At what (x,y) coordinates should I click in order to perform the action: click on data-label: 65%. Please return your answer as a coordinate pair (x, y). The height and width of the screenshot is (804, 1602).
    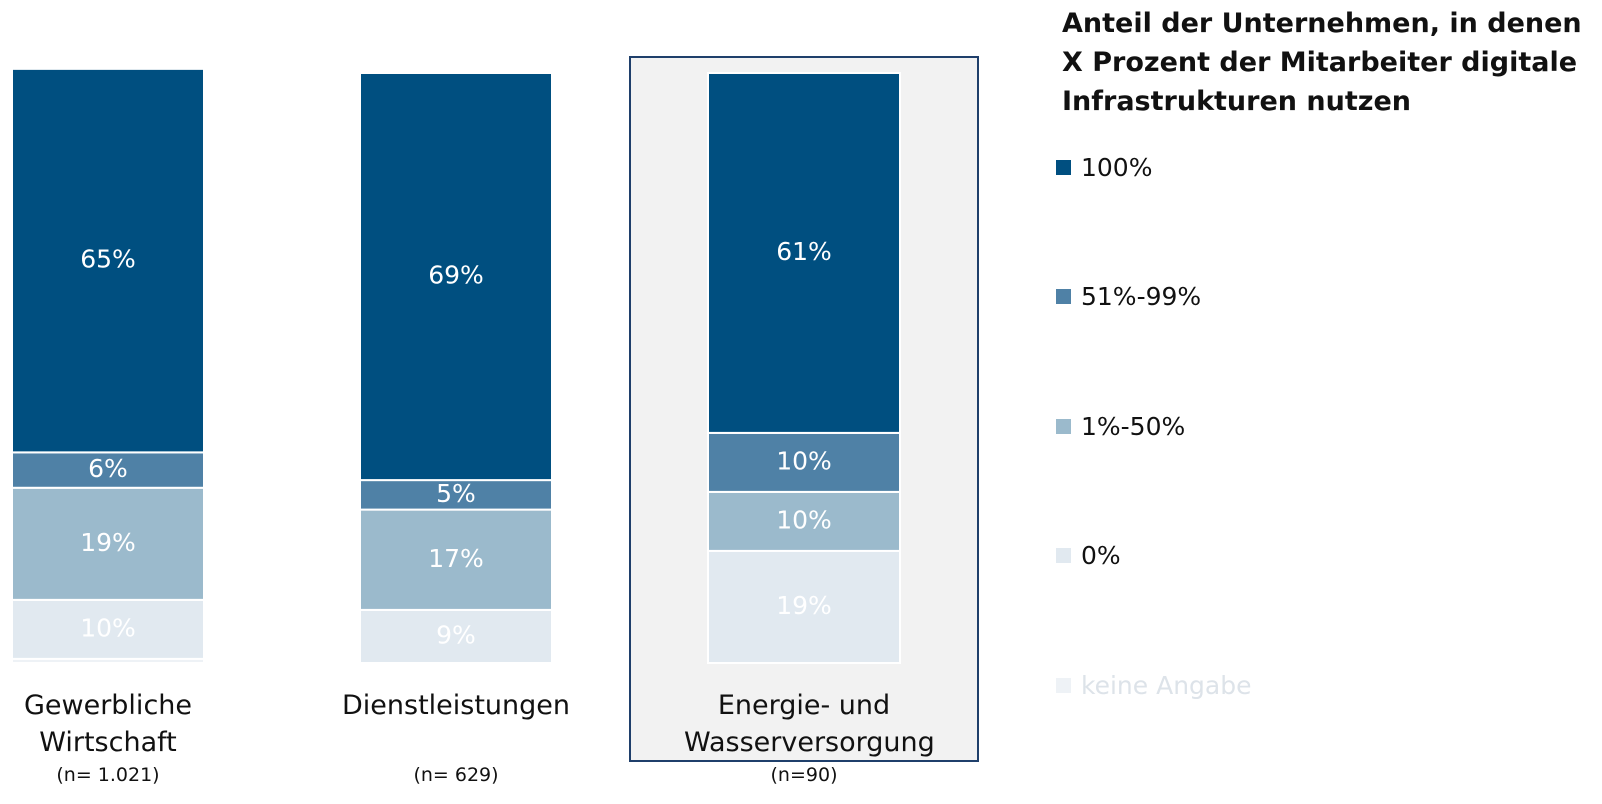
    Looking at the image, I should click on (108, 259).